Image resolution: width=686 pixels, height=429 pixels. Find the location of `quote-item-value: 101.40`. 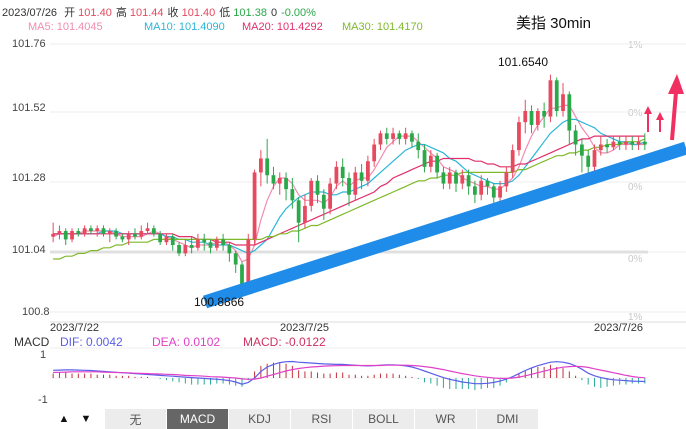

quote-item-value: 101.40 is located at coordinates (93, 13).